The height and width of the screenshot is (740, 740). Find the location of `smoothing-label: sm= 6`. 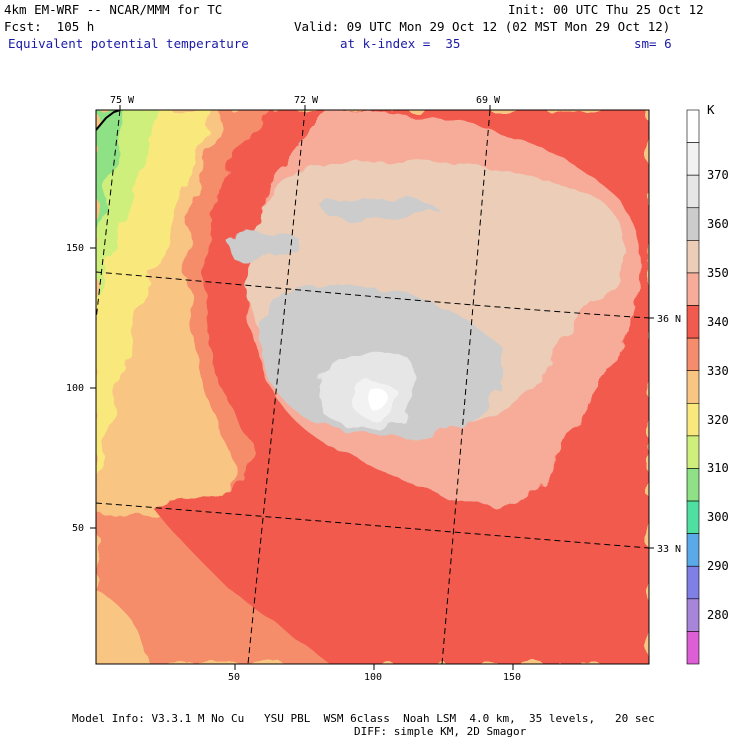

smoothing-label: sm= 6 is located at coordinates (653, 43).